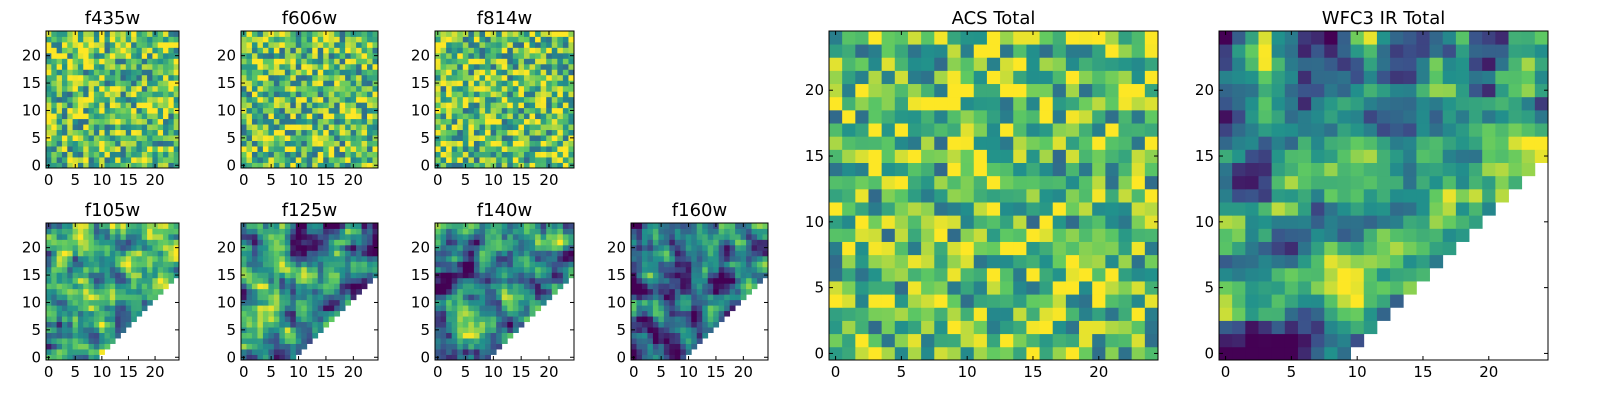 This screenshot has width=1600, height=400. Describe the element at coordinates (466, 180) in the screenshot. I see `x-tick-label: 5` at that location.